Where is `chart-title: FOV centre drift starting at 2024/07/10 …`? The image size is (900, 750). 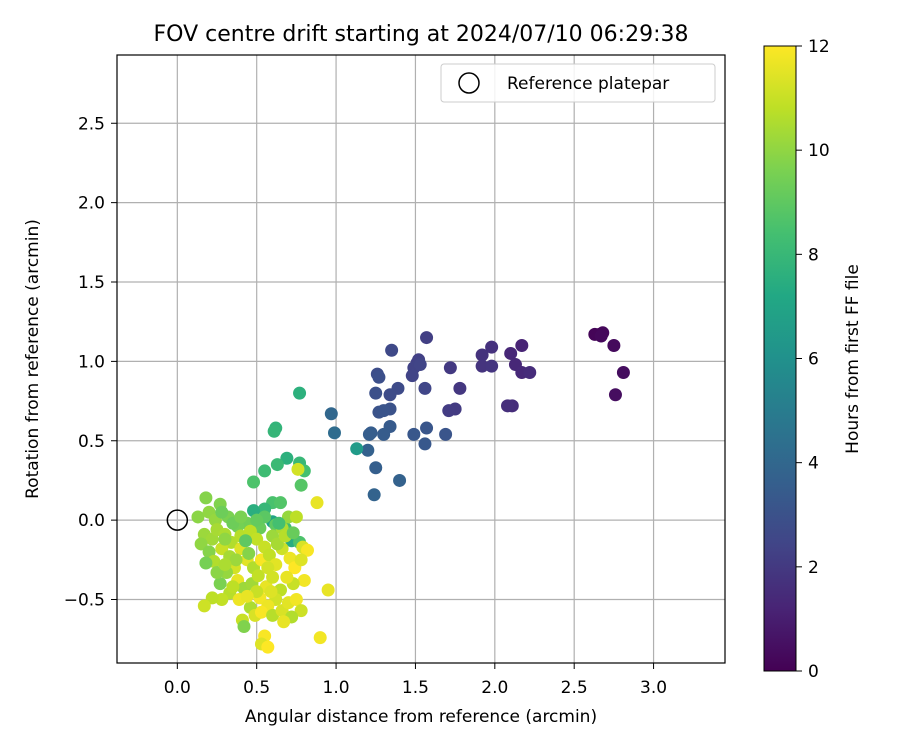
chart-title: FOV centre drift starting at 2024/07/10 … is located at coordinates (421, 34).